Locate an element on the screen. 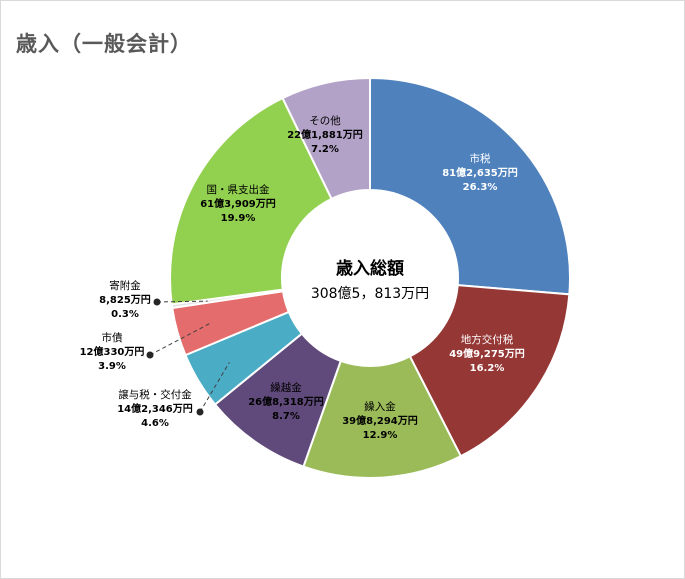 Image resolution: width=685 pixels, height=579 pixels. slice-percent: 3.9% is located at coordinates (112, 366).